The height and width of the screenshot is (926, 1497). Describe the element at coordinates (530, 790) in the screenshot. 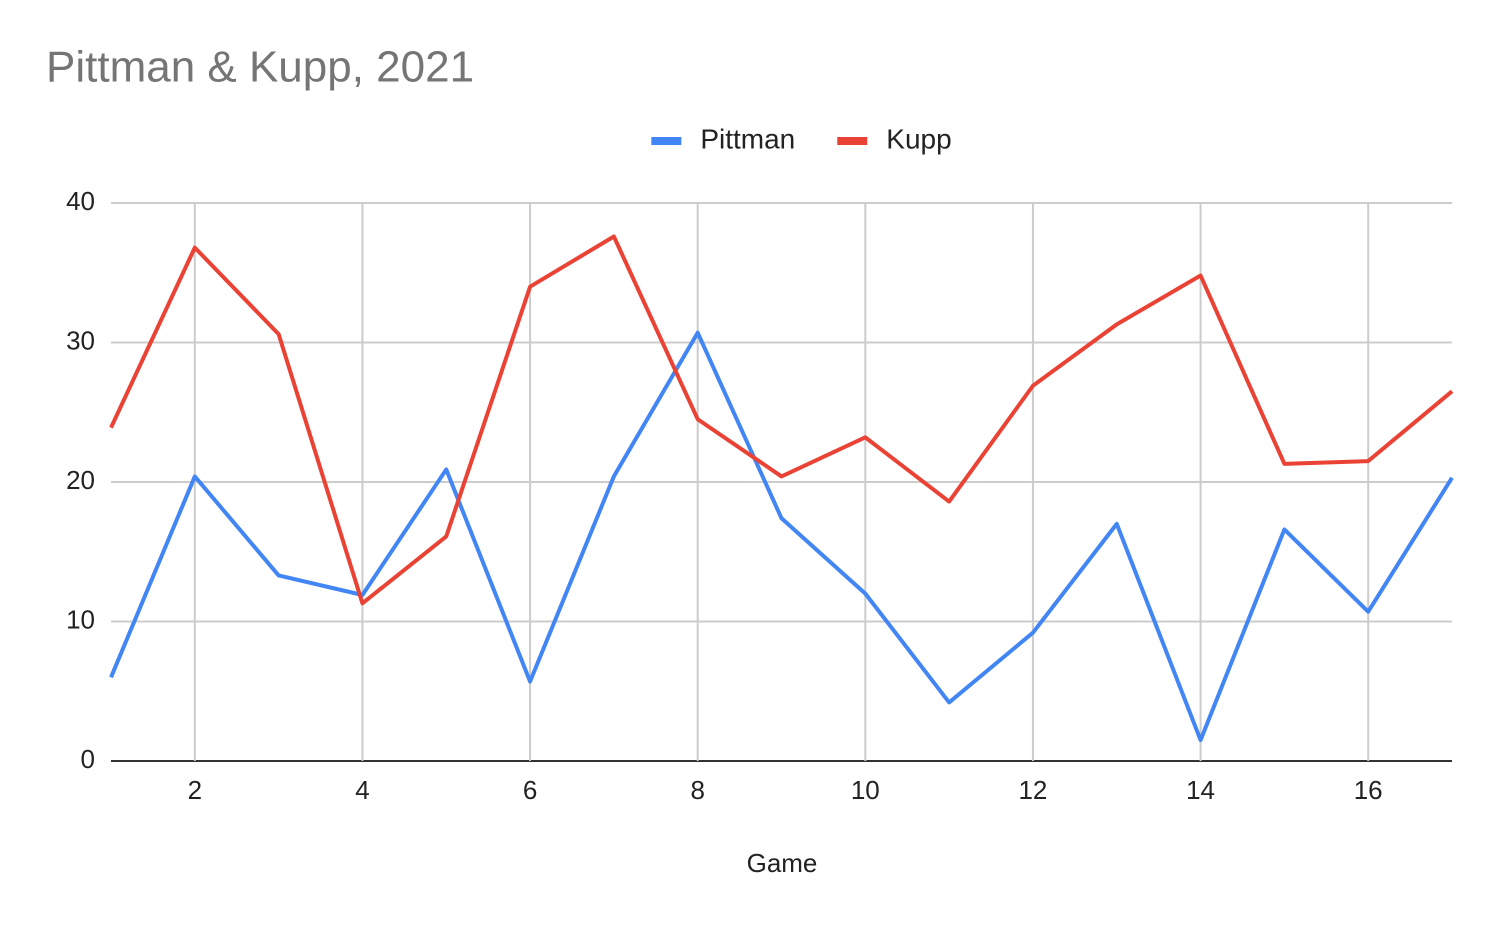

I see `x-tick-label: 6` at that location.